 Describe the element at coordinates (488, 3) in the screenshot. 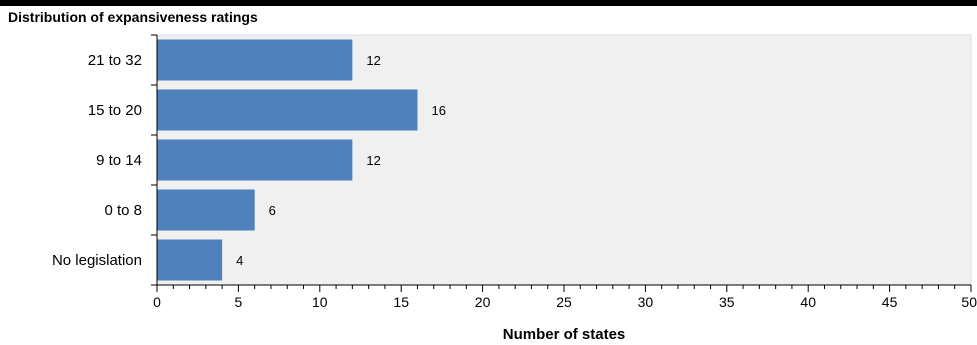

I see `top-border` at that location.